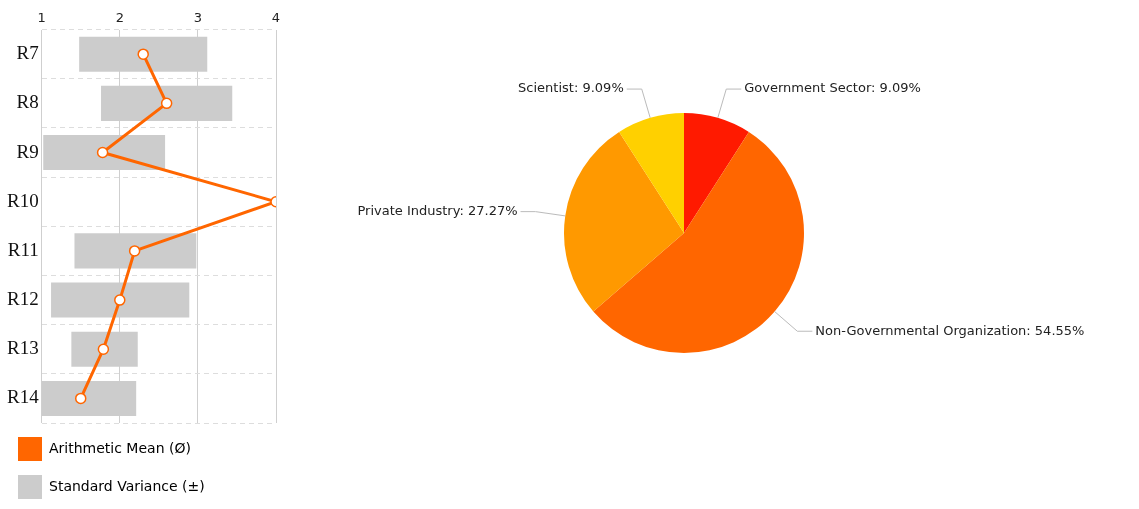 This screenshot has width=1139, height=509. What do you see at coordinates (198, 18) in the screenshot?
I see `x-tick-label: 3` at bounding box center [198, 18].